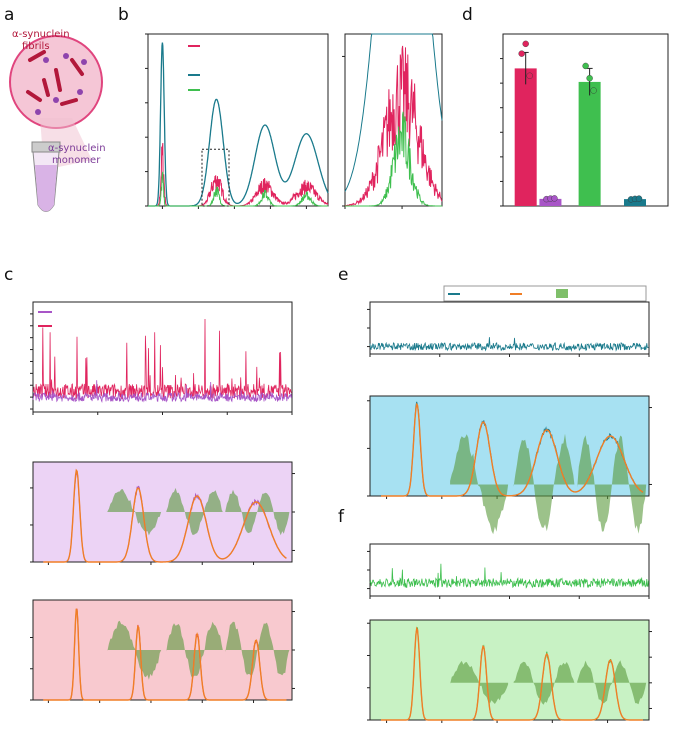 The image size is (685, 731). I want to click on fibrils-label-1: α-synuclein, so click(41, 34).